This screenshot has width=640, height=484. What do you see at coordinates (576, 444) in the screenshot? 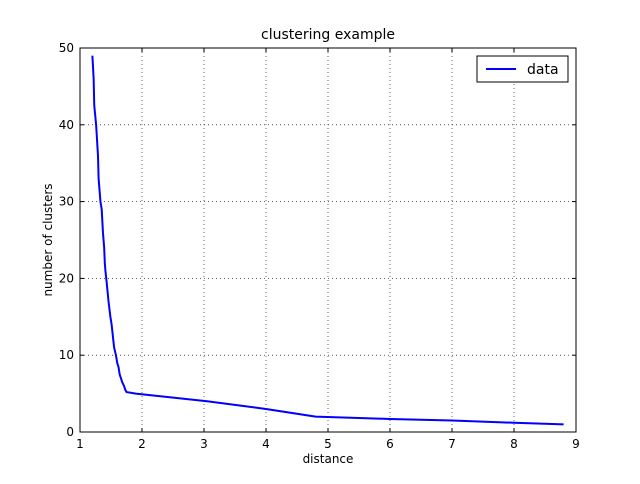
I see `x-tick-label: 9` at bounding box center [576, 444].